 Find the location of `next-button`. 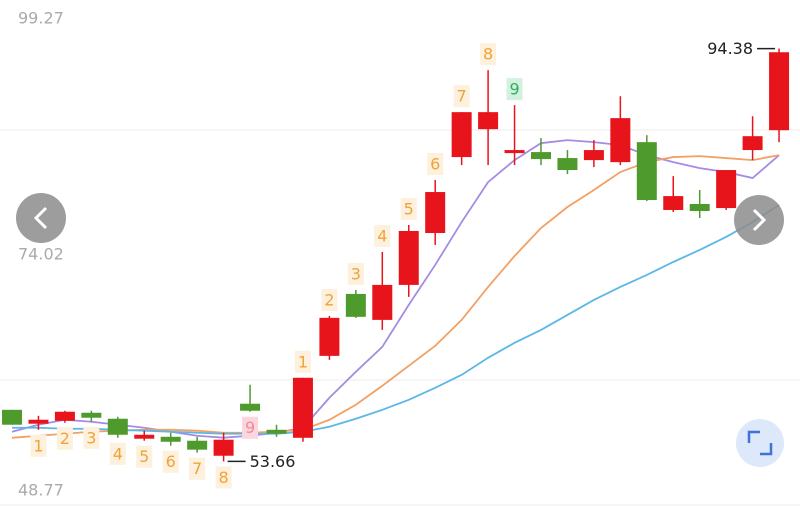

next-button is located at coordinates (759, 220).